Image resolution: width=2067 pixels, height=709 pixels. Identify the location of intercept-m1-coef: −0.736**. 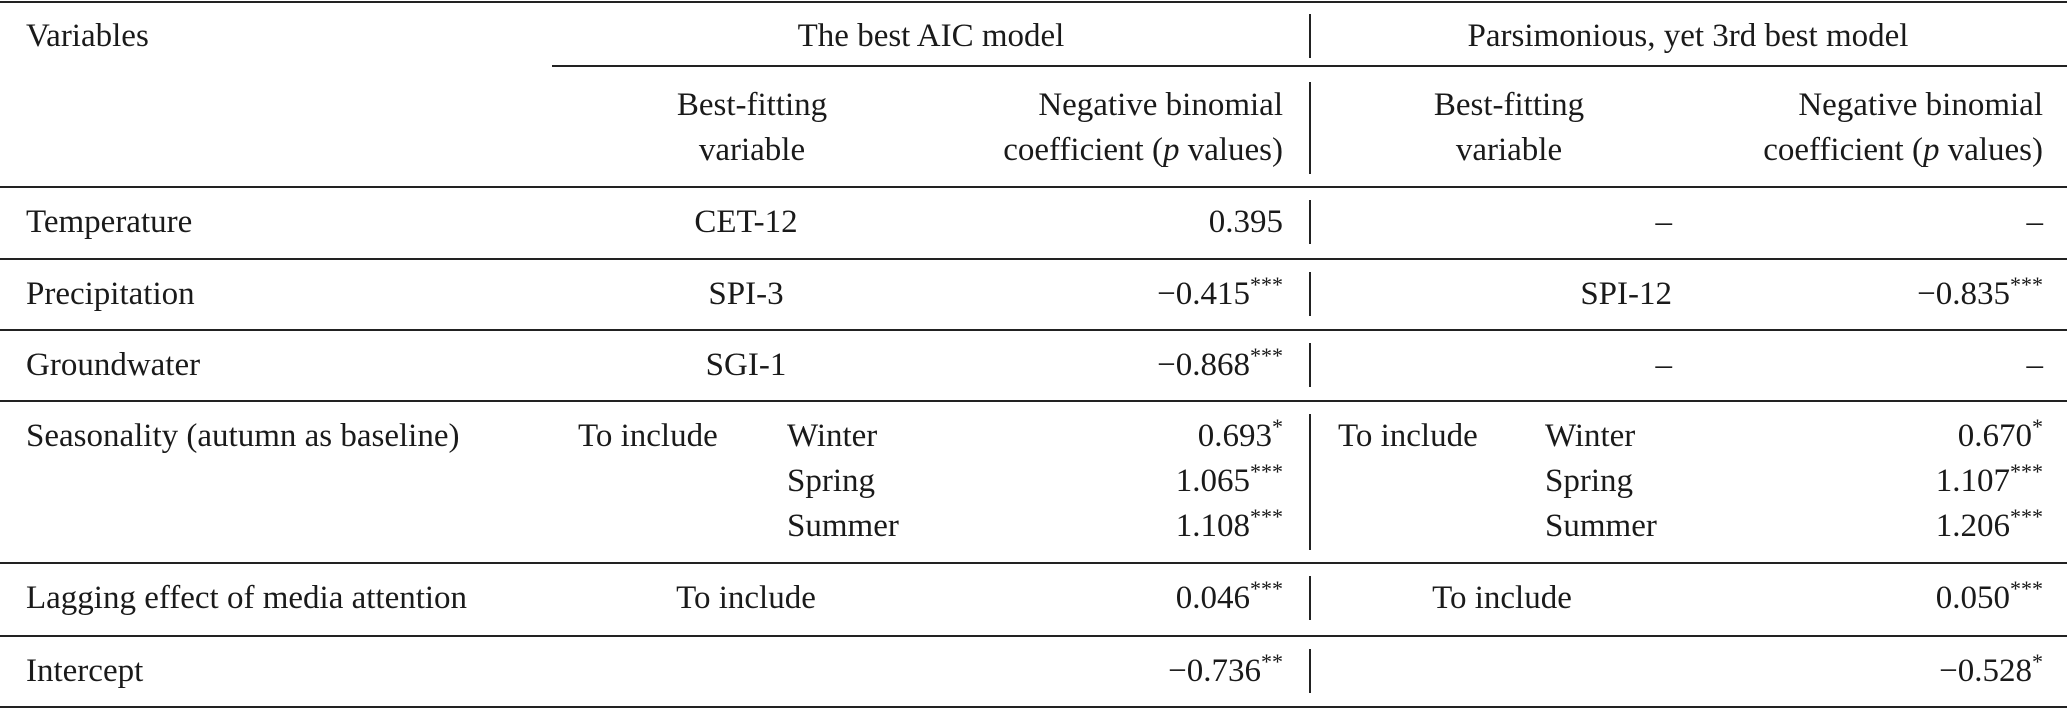
(1225, 669).